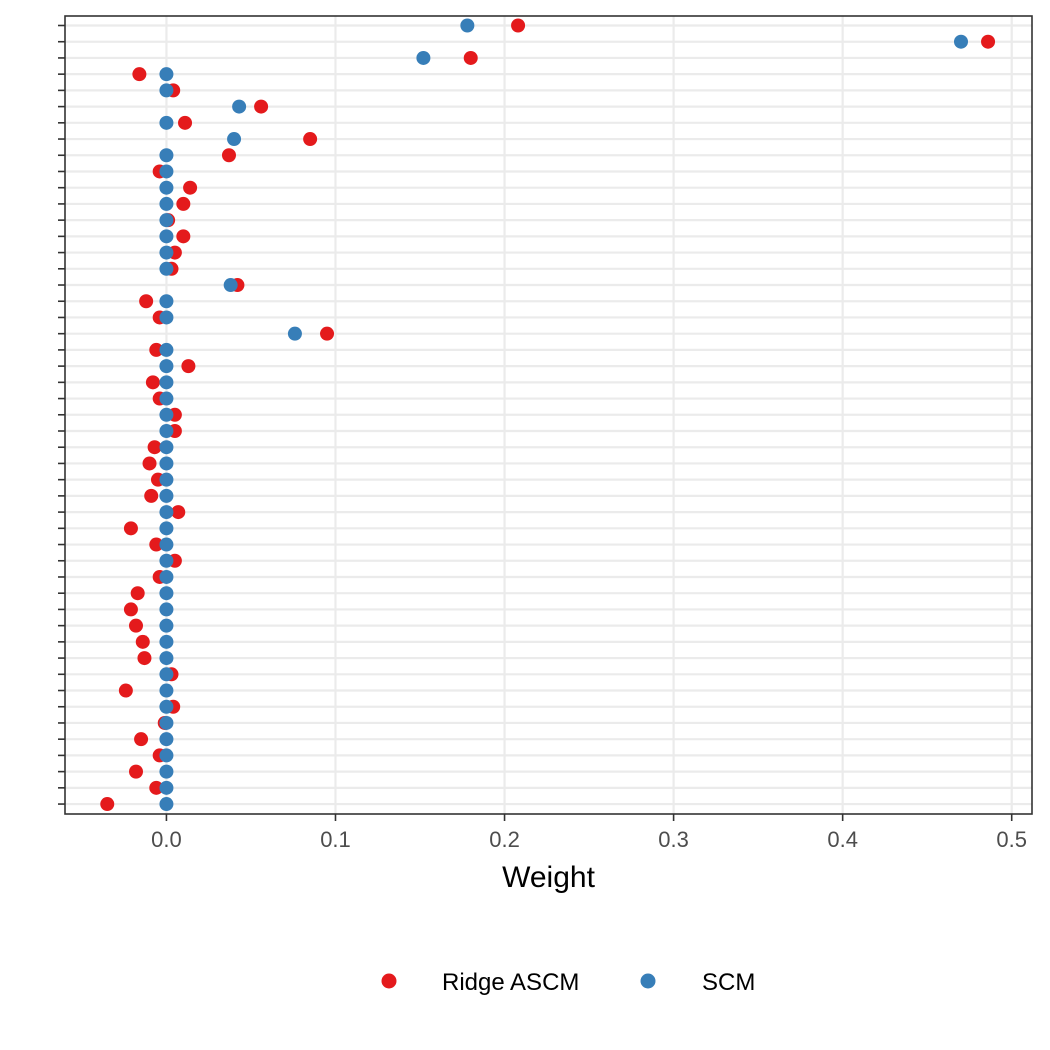 The image size is (1050, 1050). I want to click on x-axis-ticks: 0.0 0.1 0.2 0.3 0.4 0.5, so click(589, 833).